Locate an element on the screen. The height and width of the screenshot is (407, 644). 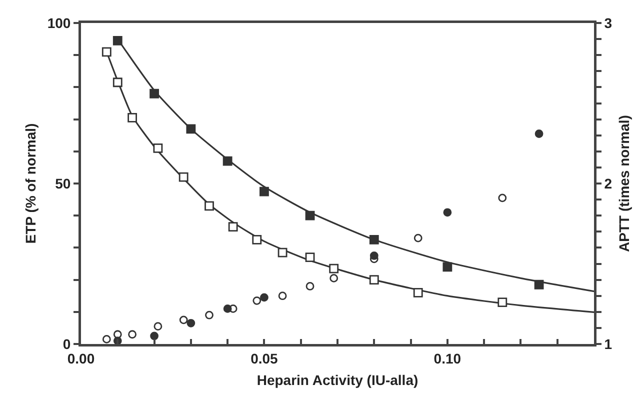
x-tick-label: 0.10 is located at coordinates (448, 358).